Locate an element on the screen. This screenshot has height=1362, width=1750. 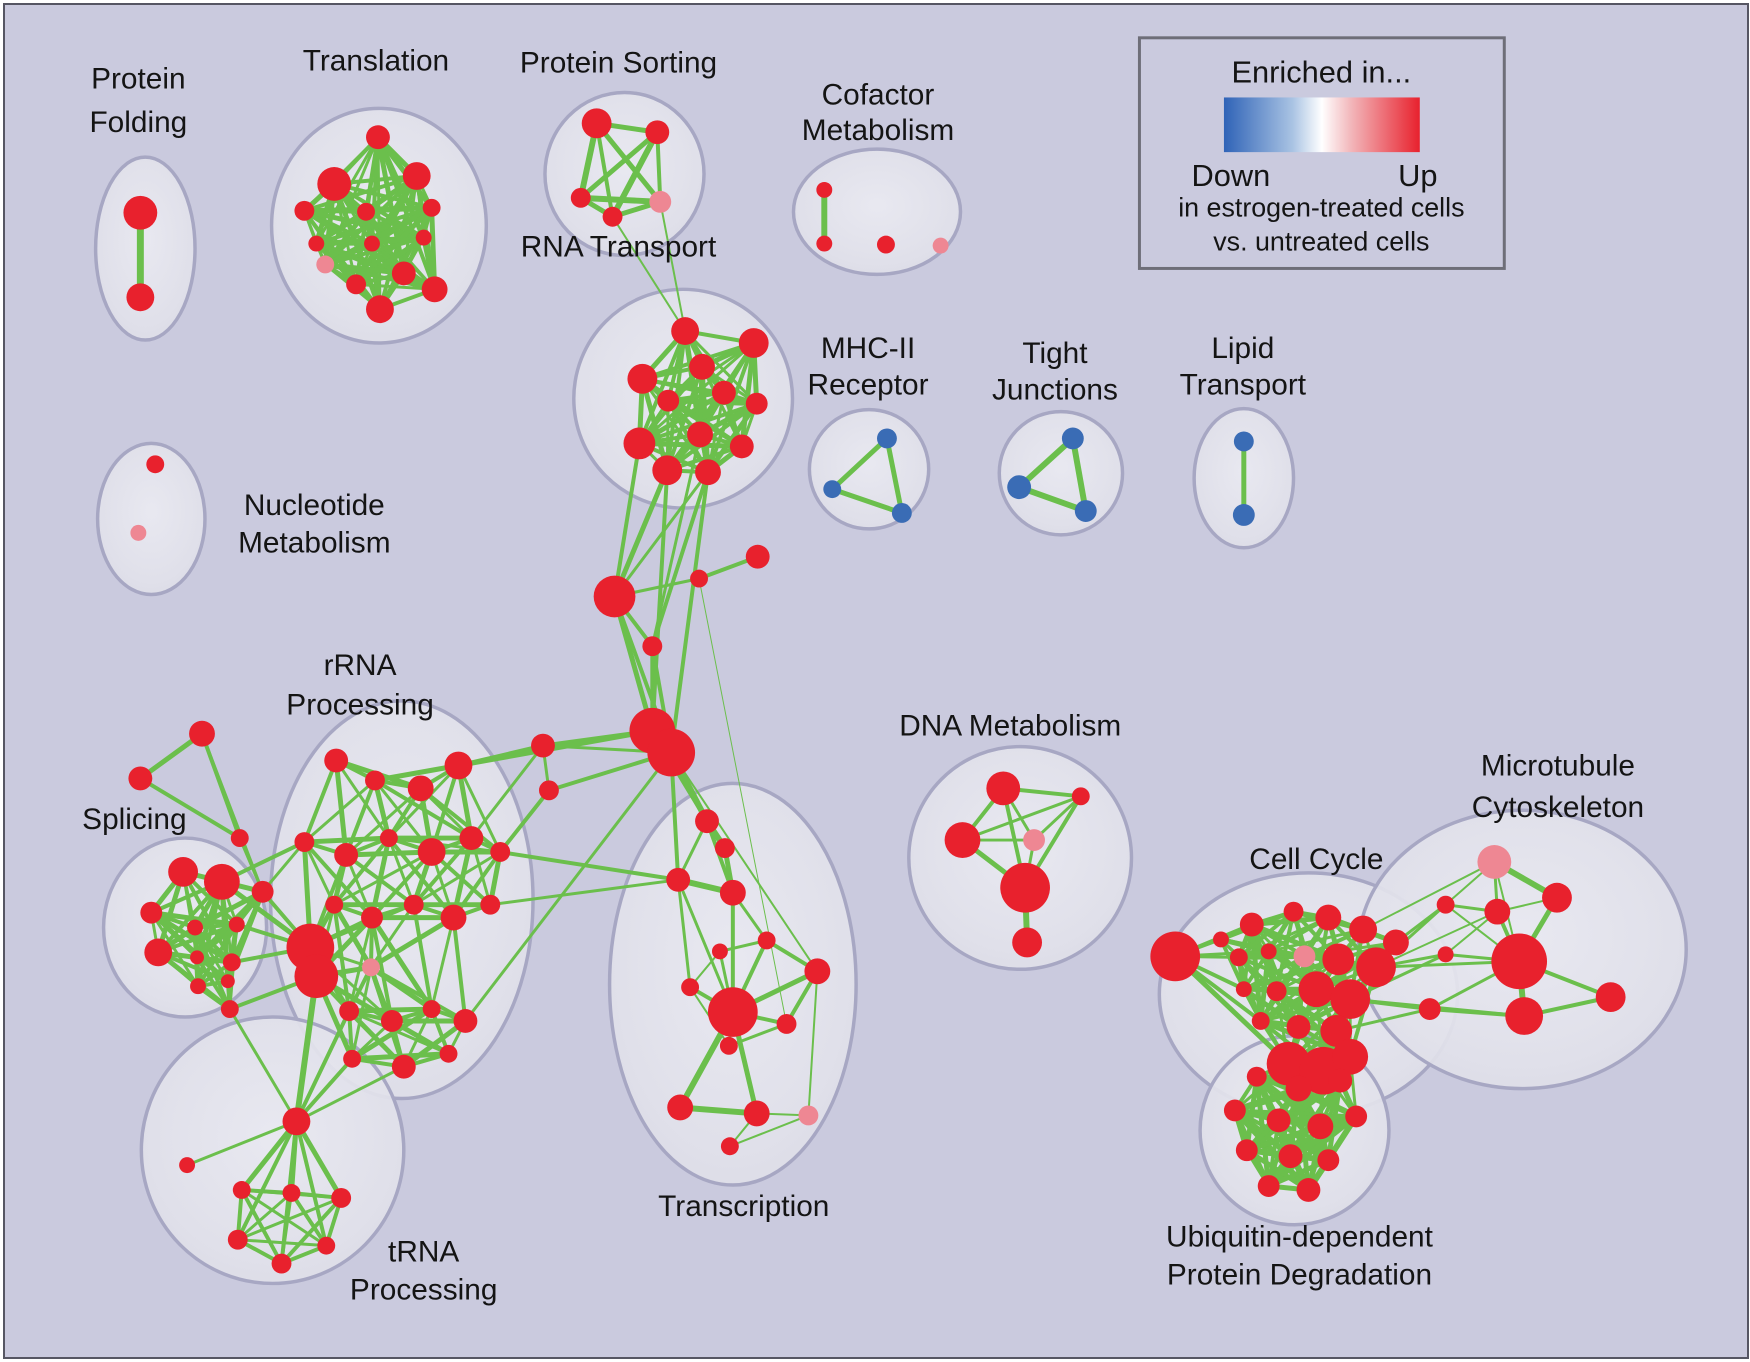
legend-up-label: Up is located at coordinates (1417, 175).